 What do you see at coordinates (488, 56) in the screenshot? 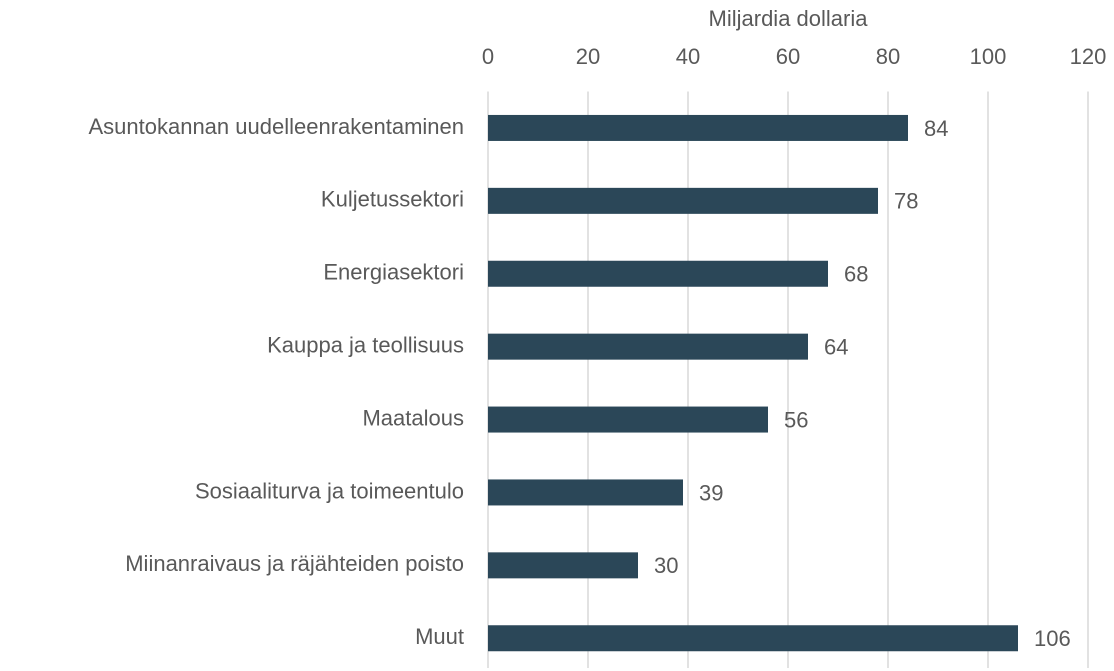
I see `x-tick-label: 0` at bounding box center [488, 56].